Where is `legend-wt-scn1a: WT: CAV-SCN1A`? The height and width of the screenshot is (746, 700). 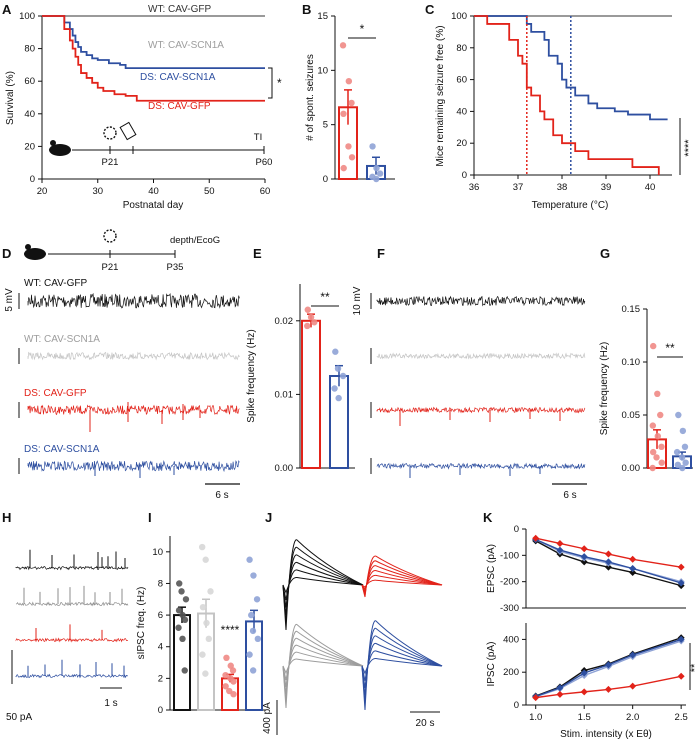 legend-wt-scn1a: WT: CAV-SCN1A is located at coordinates (186, 45).